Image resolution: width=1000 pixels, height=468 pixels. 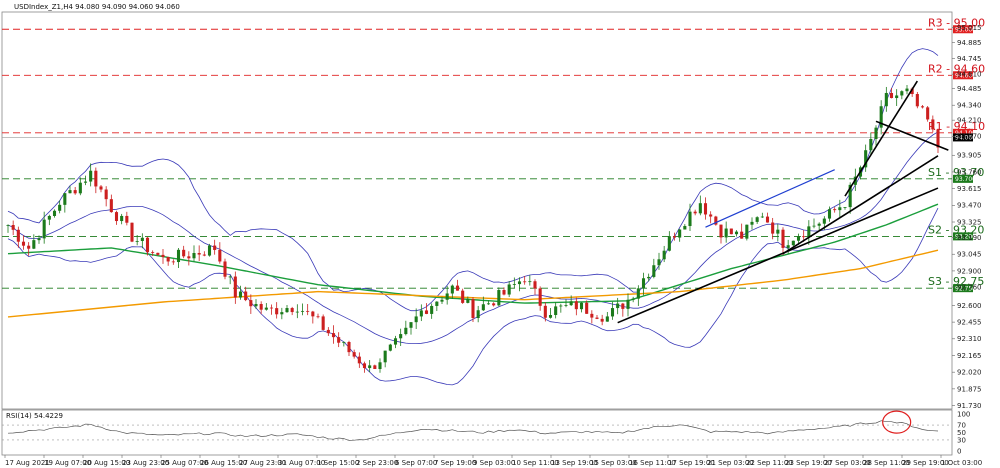 I want to click on time-tick-label: 10 Sep 11:00, so click(x=535, y=463).